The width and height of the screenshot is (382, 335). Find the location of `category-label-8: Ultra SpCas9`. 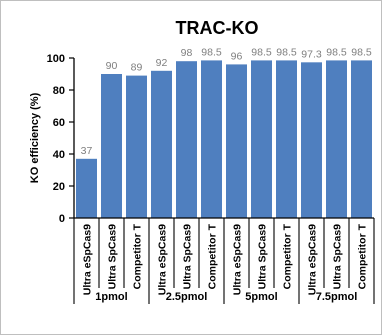

category-label-8: Ultra SpCas9 is located at coordinates (263, 257).